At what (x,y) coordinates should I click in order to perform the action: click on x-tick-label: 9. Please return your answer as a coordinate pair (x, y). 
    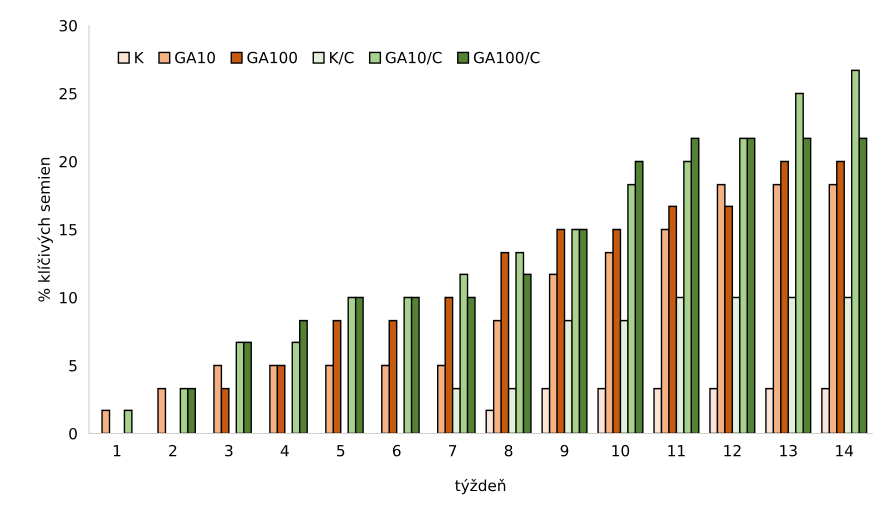
    Looking at the image, I should click on (564, 450).